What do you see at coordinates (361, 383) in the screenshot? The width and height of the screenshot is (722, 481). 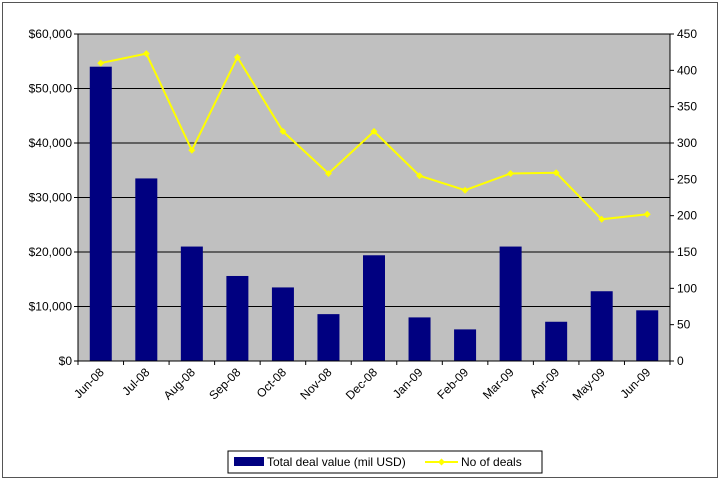 I see `x-tick-label: Dec-08` at bounding box center [361, 383].